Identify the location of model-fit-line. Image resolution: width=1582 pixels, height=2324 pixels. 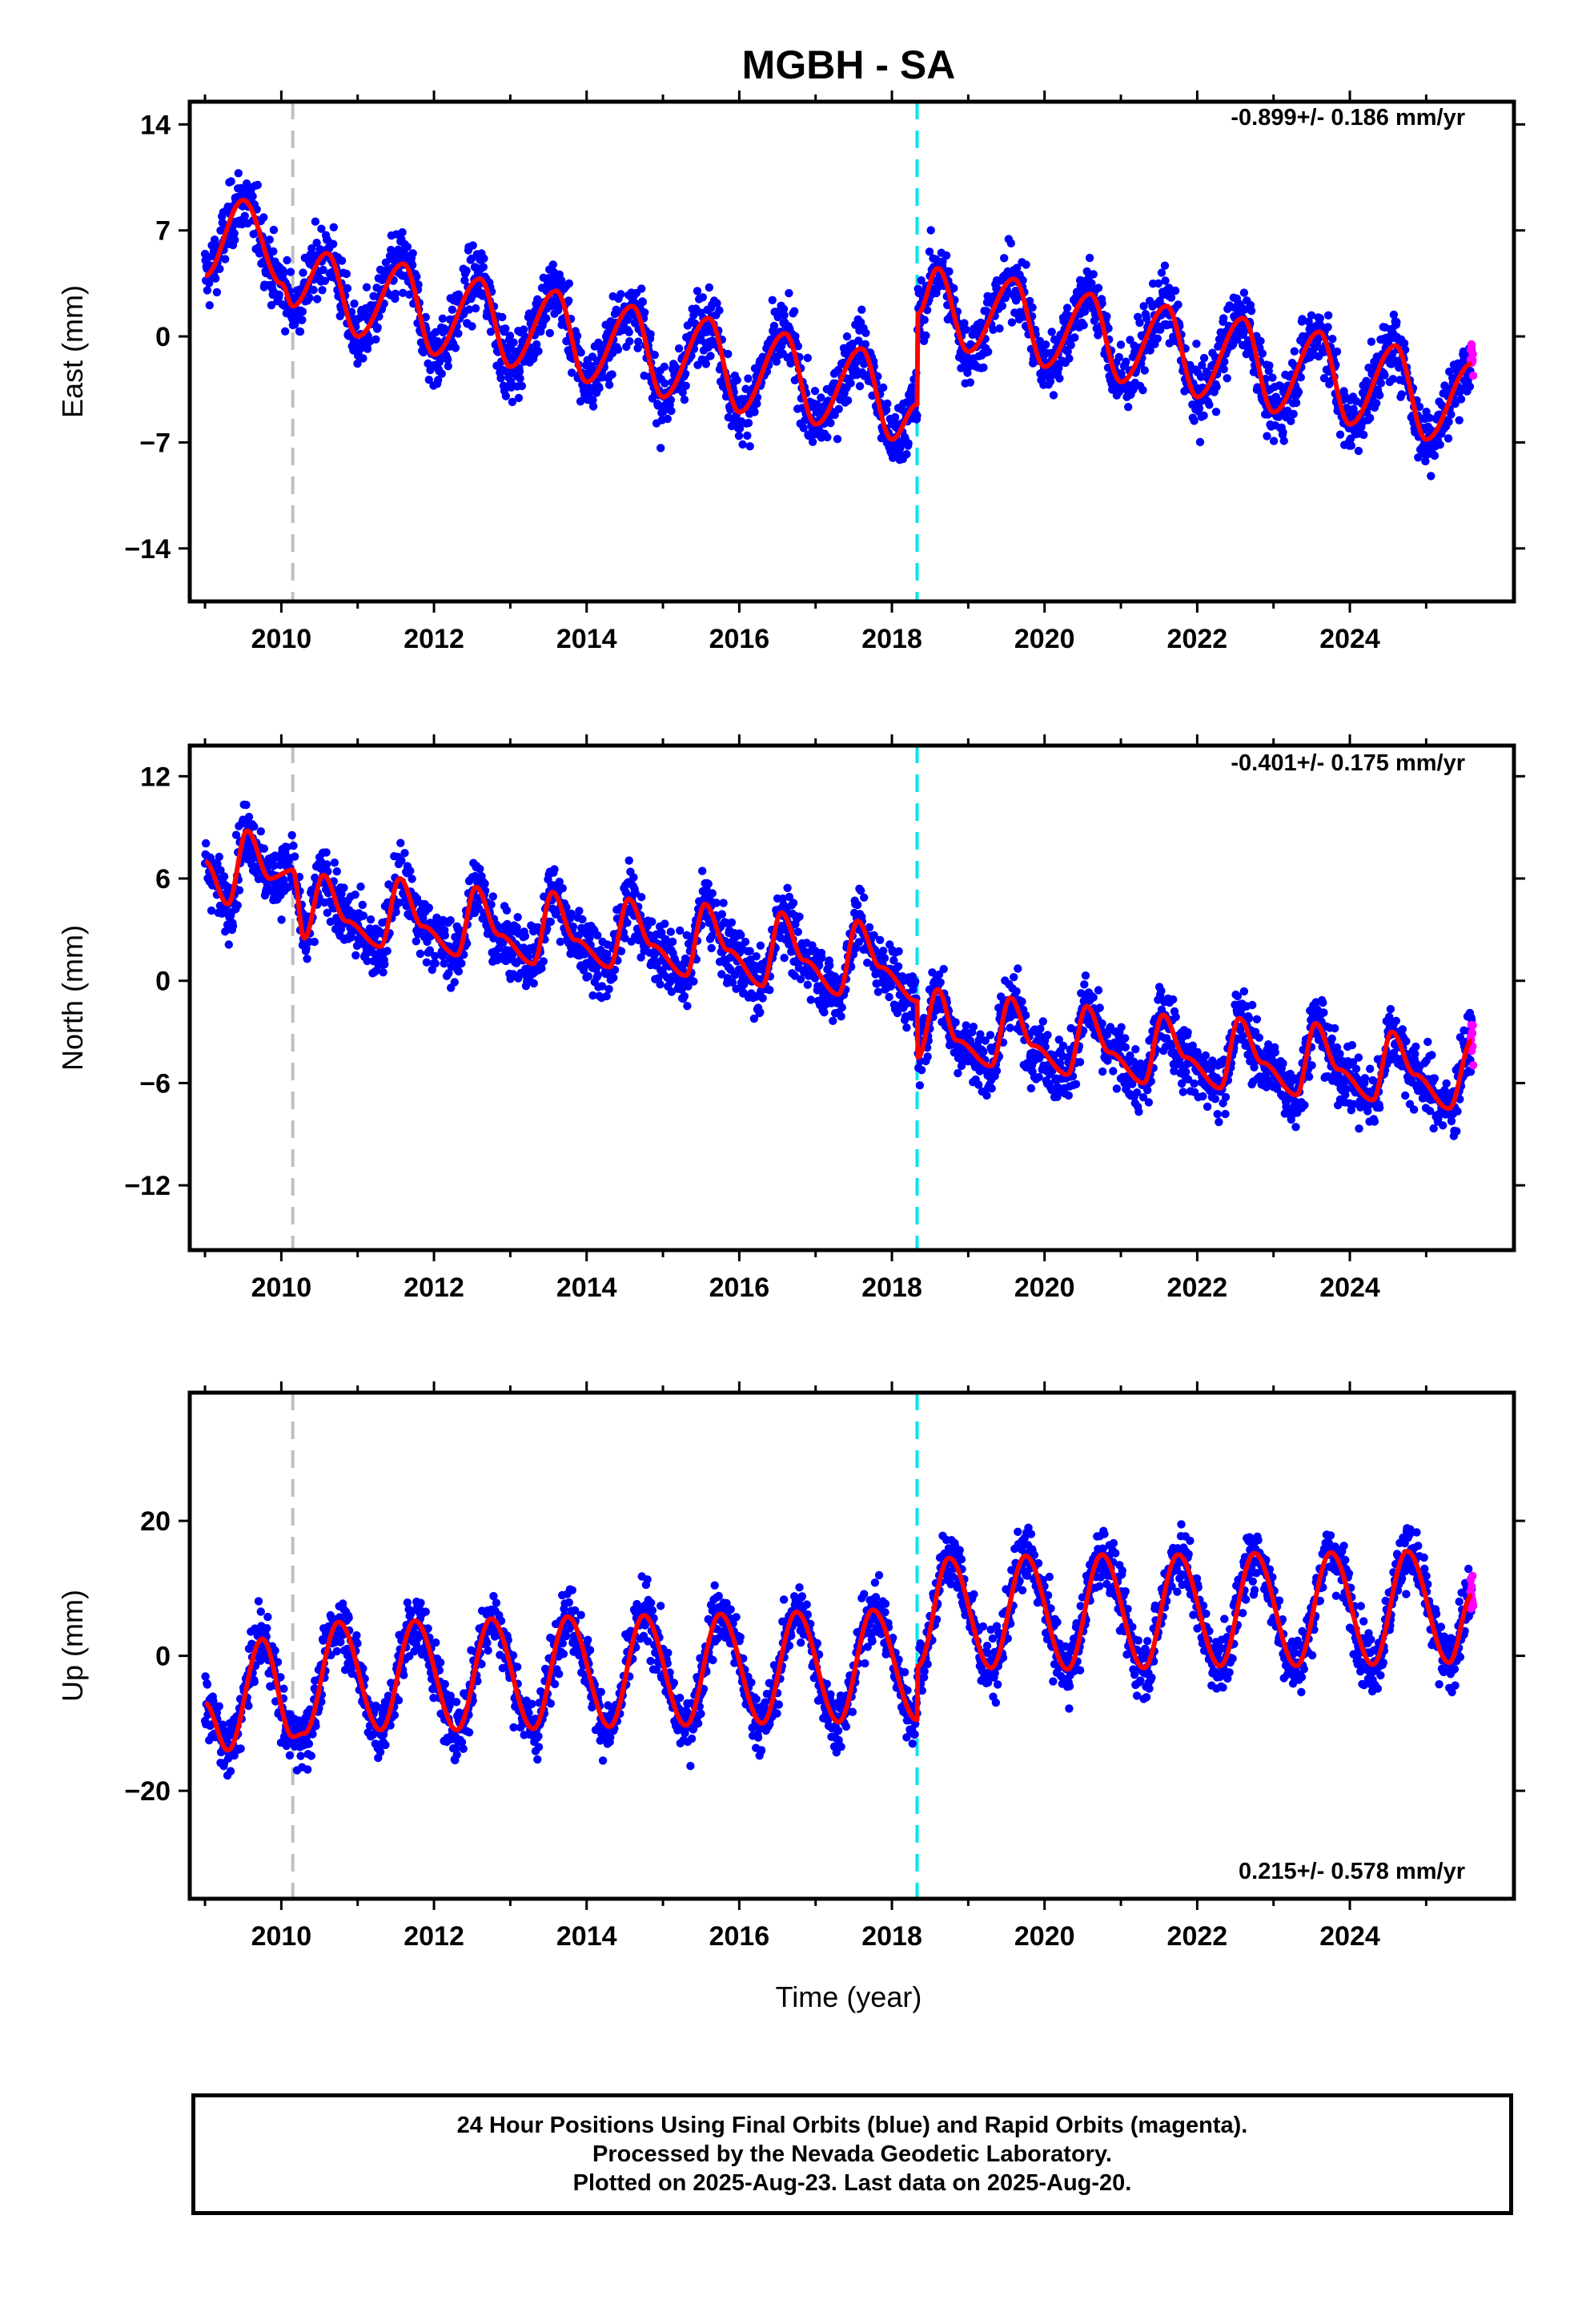
(839, 319).